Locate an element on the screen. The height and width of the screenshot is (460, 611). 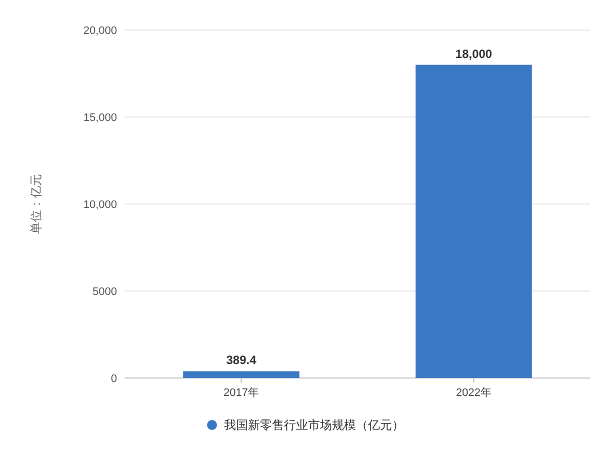
ytick: 0 is located at coordinates (113, 379).